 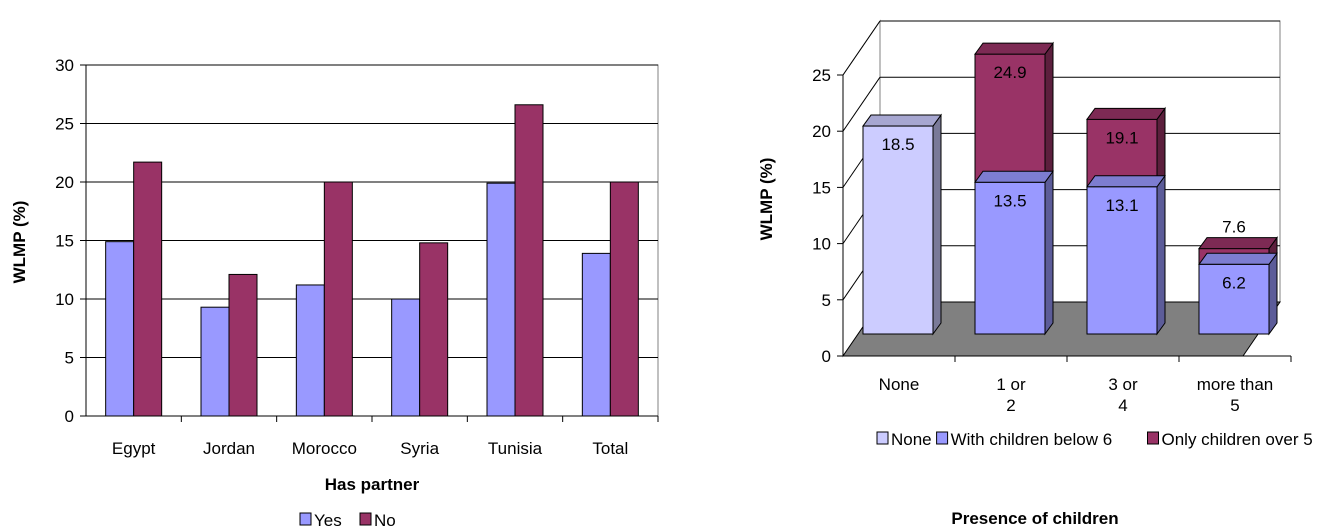 What do you see at coordinates (64, 241) in the screenshot?
I see `chart1-y-tick-label: 15` at bounding box center [64, 241].